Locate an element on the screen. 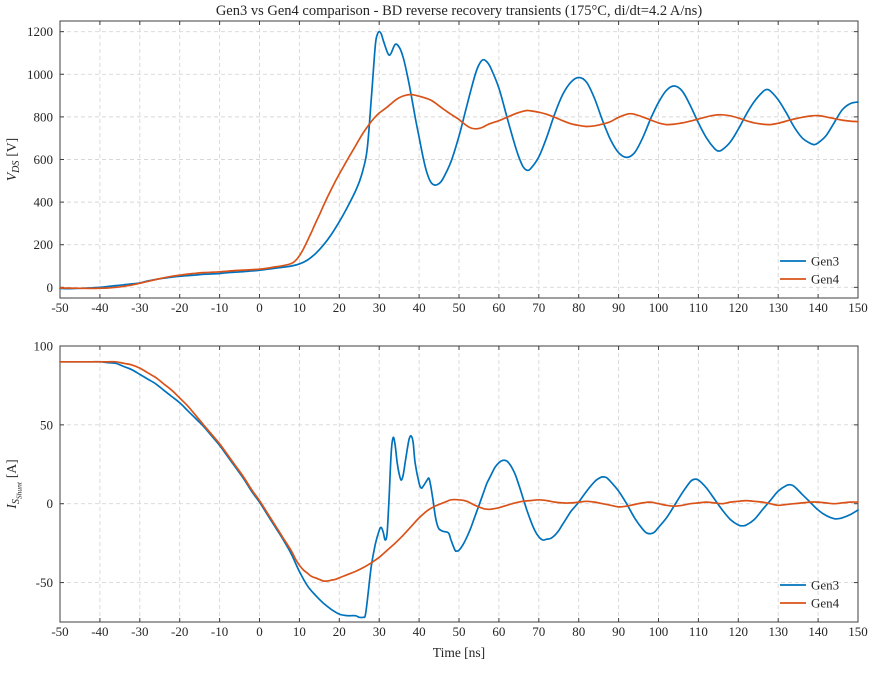  vds-axis-label-var: V is located at coordinates (11, 176).